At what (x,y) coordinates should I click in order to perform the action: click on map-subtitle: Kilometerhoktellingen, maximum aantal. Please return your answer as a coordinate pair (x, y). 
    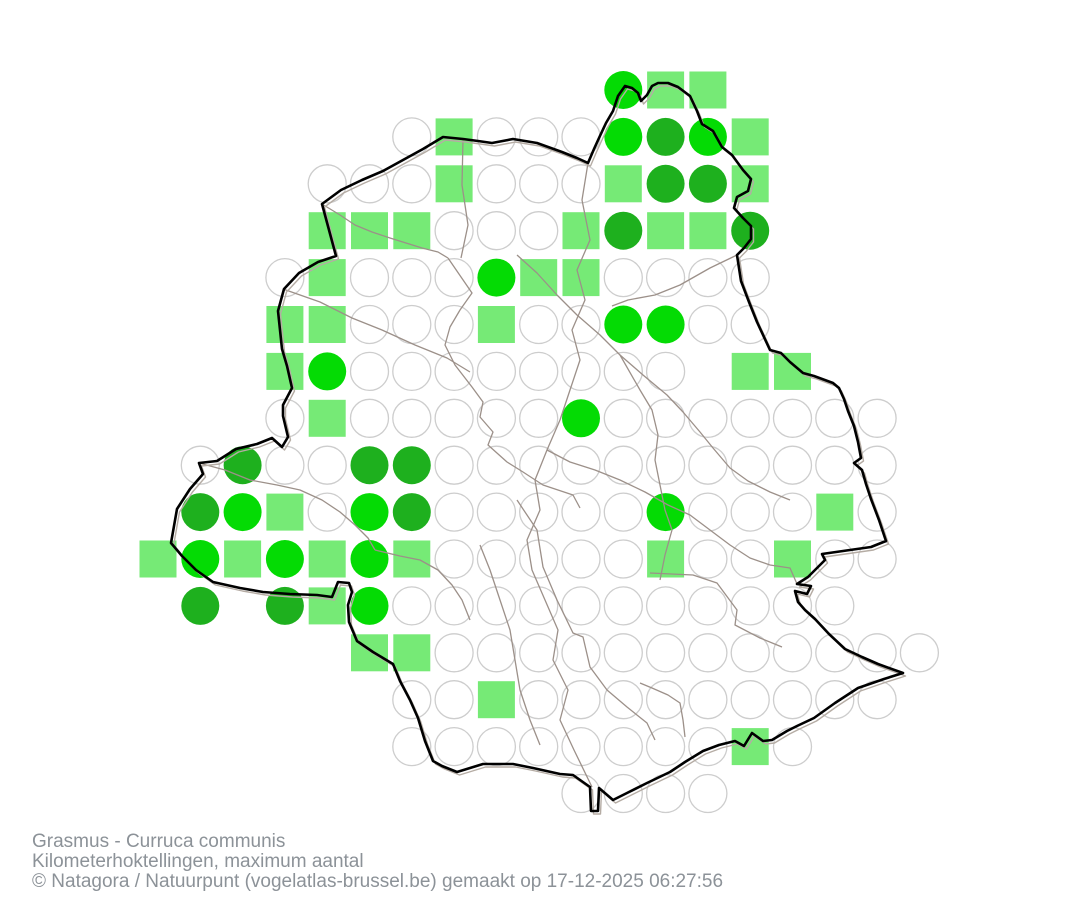
    Looking at the image, I should click on (198, 861).